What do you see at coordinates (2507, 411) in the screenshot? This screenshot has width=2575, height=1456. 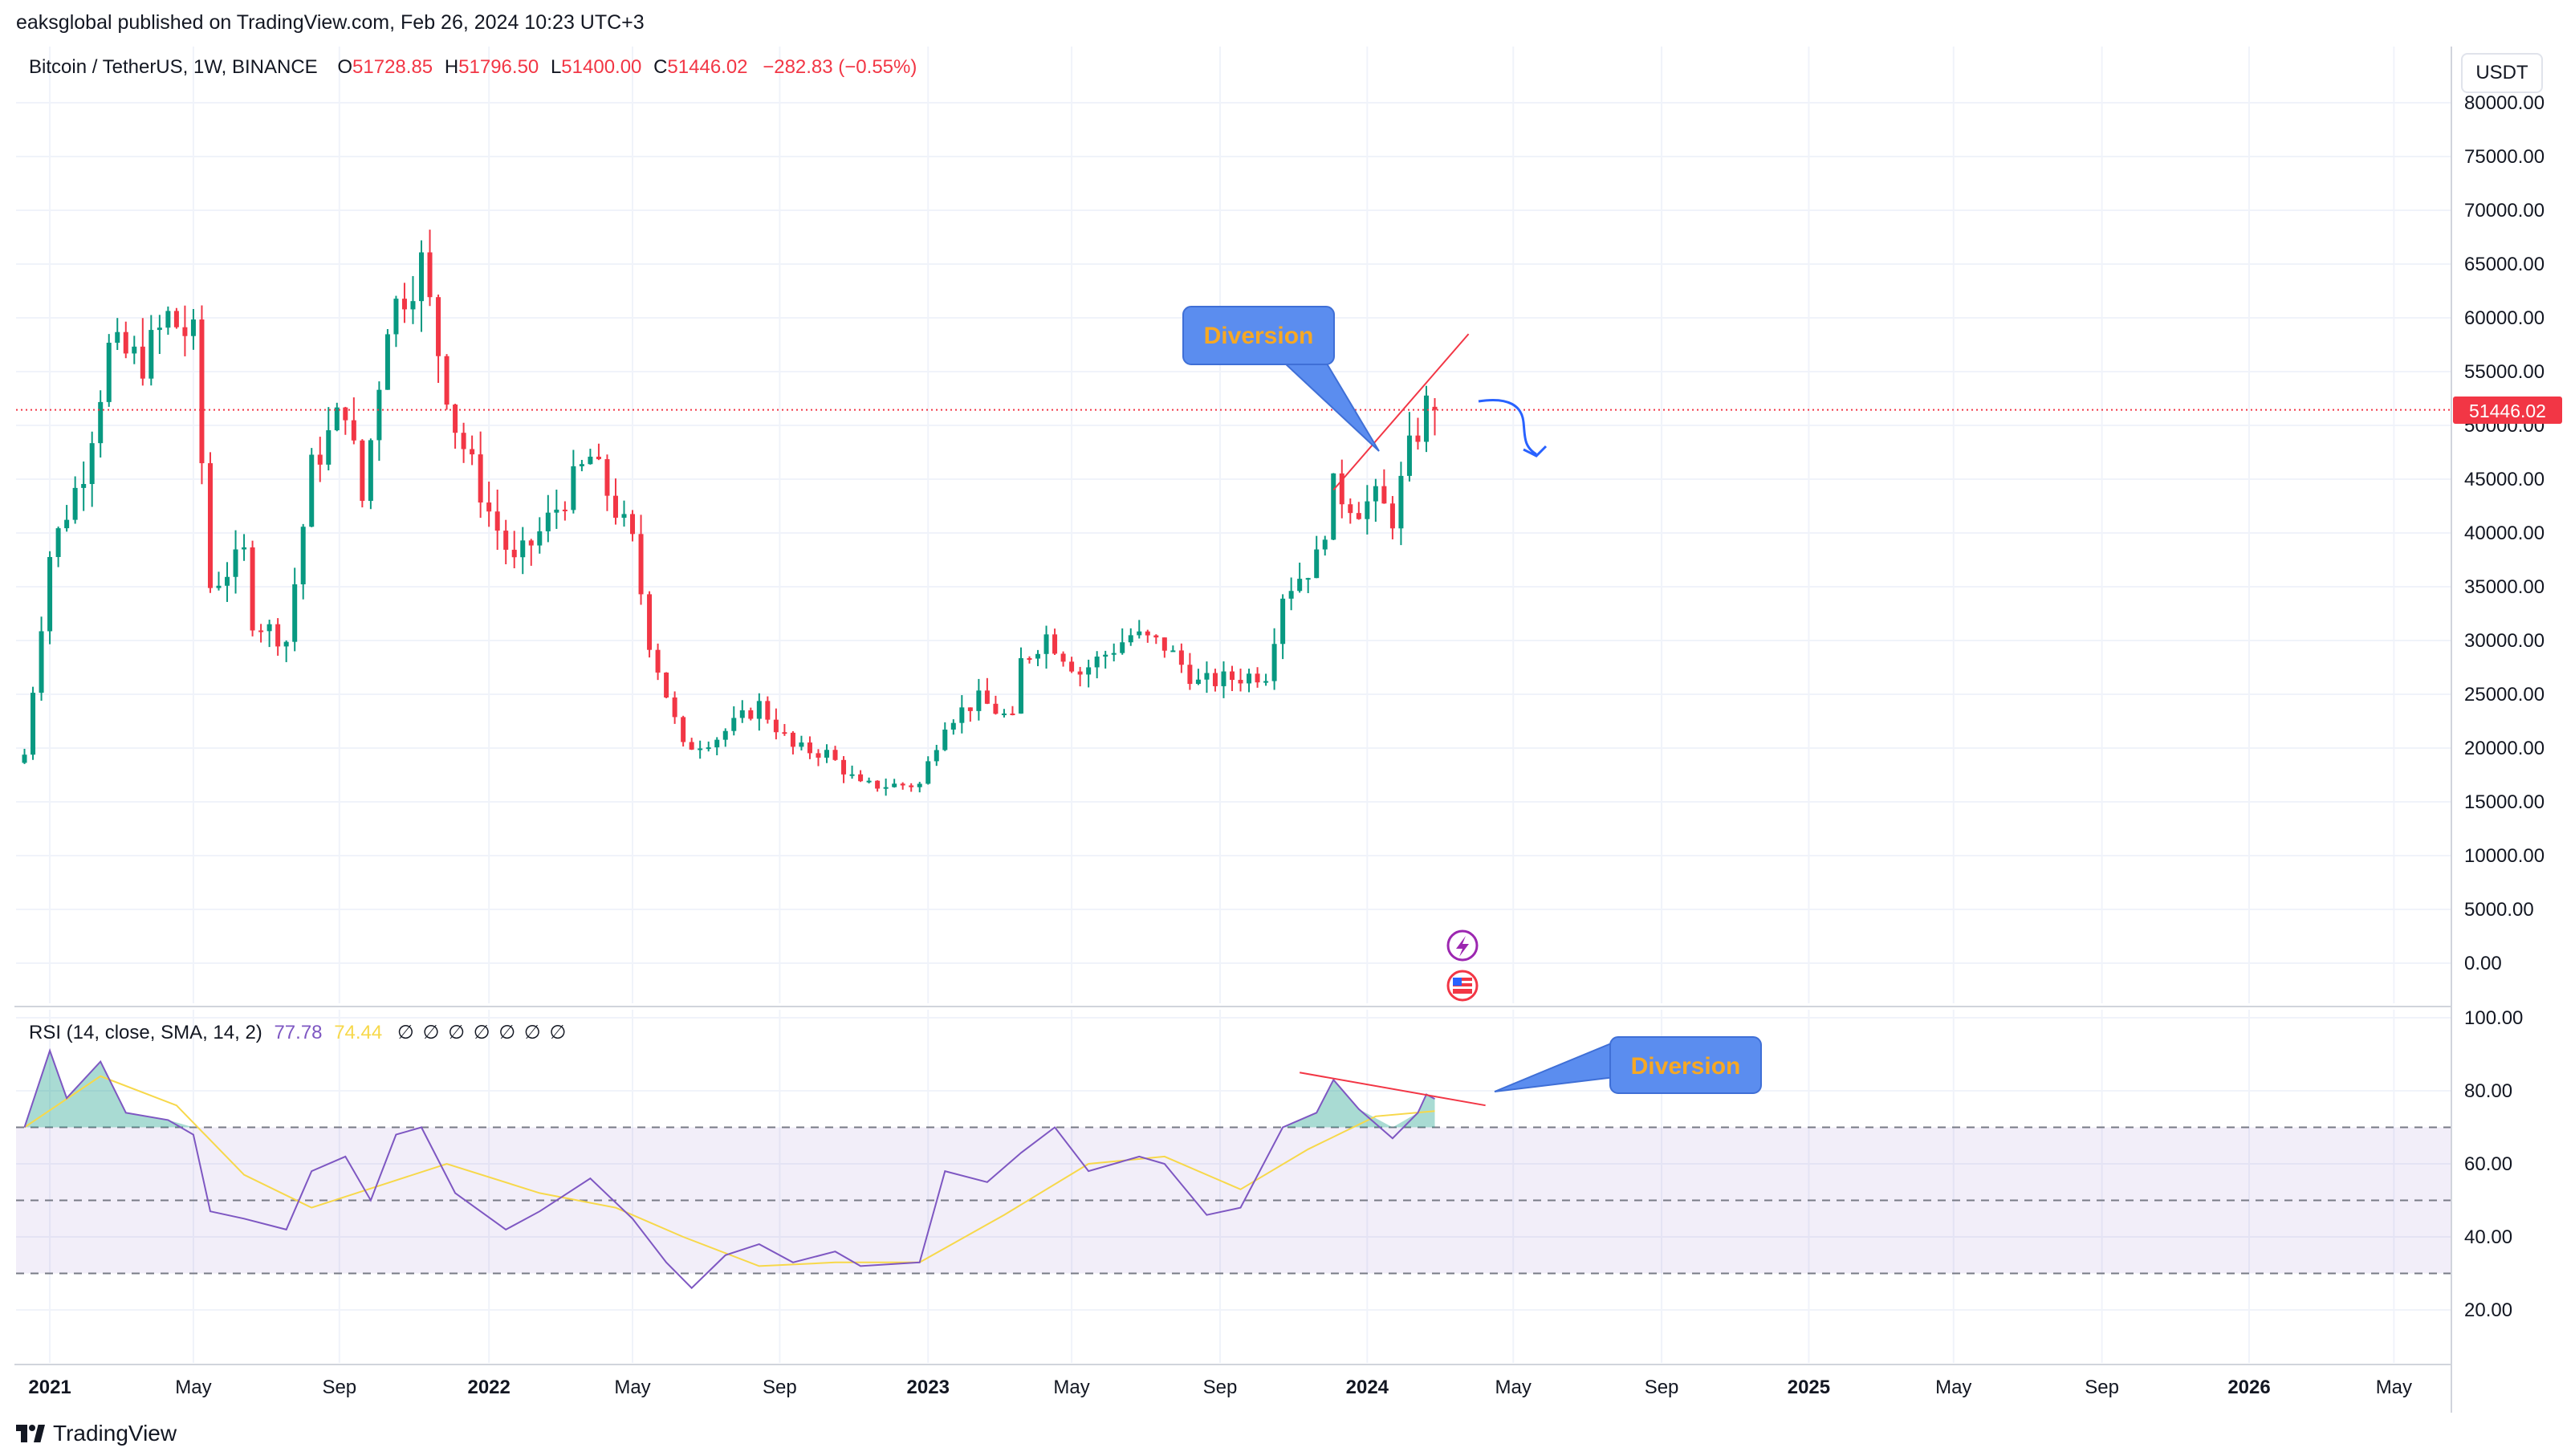 I see `svg-text: 51446.02` at bounding box center [2507, 411].